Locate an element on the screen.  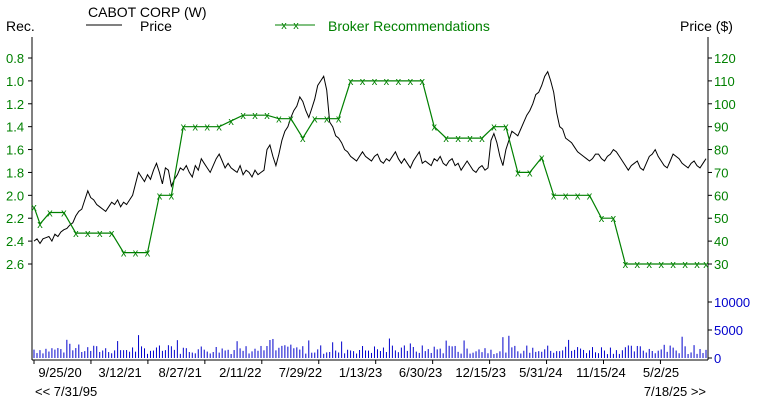
rec-tick-label: 2.2 is located at coordinates (15, 218).